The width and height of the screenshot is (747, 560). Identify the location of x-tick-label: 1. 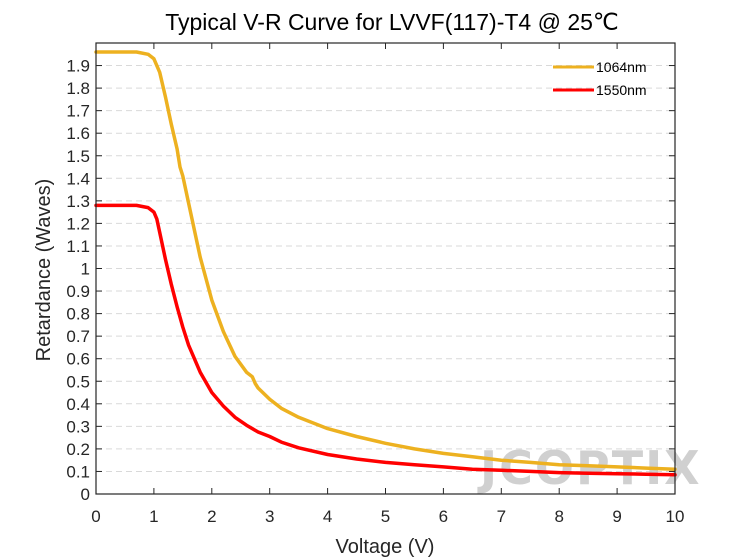
(153, 516).